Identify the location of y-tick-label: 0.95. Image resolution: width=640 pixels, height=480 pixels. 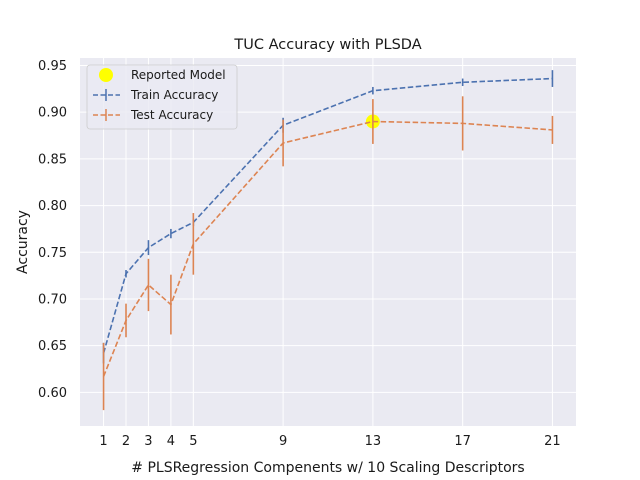
(52, 66).